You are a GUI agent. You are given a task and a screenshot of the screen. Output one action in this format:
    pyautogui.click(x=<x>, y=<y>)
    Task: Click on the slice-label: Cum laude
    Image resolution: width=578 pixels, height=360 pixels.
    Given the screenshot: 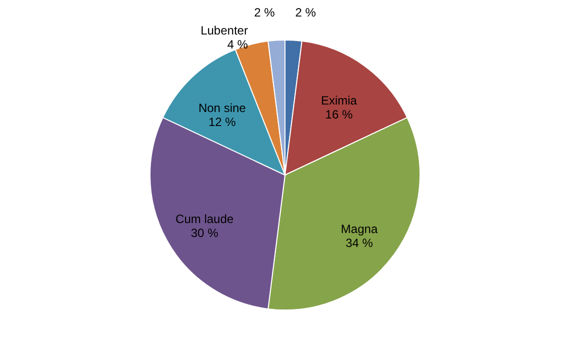 What is the action you would take?
    pyautogui.click(x=205, y=219)
    